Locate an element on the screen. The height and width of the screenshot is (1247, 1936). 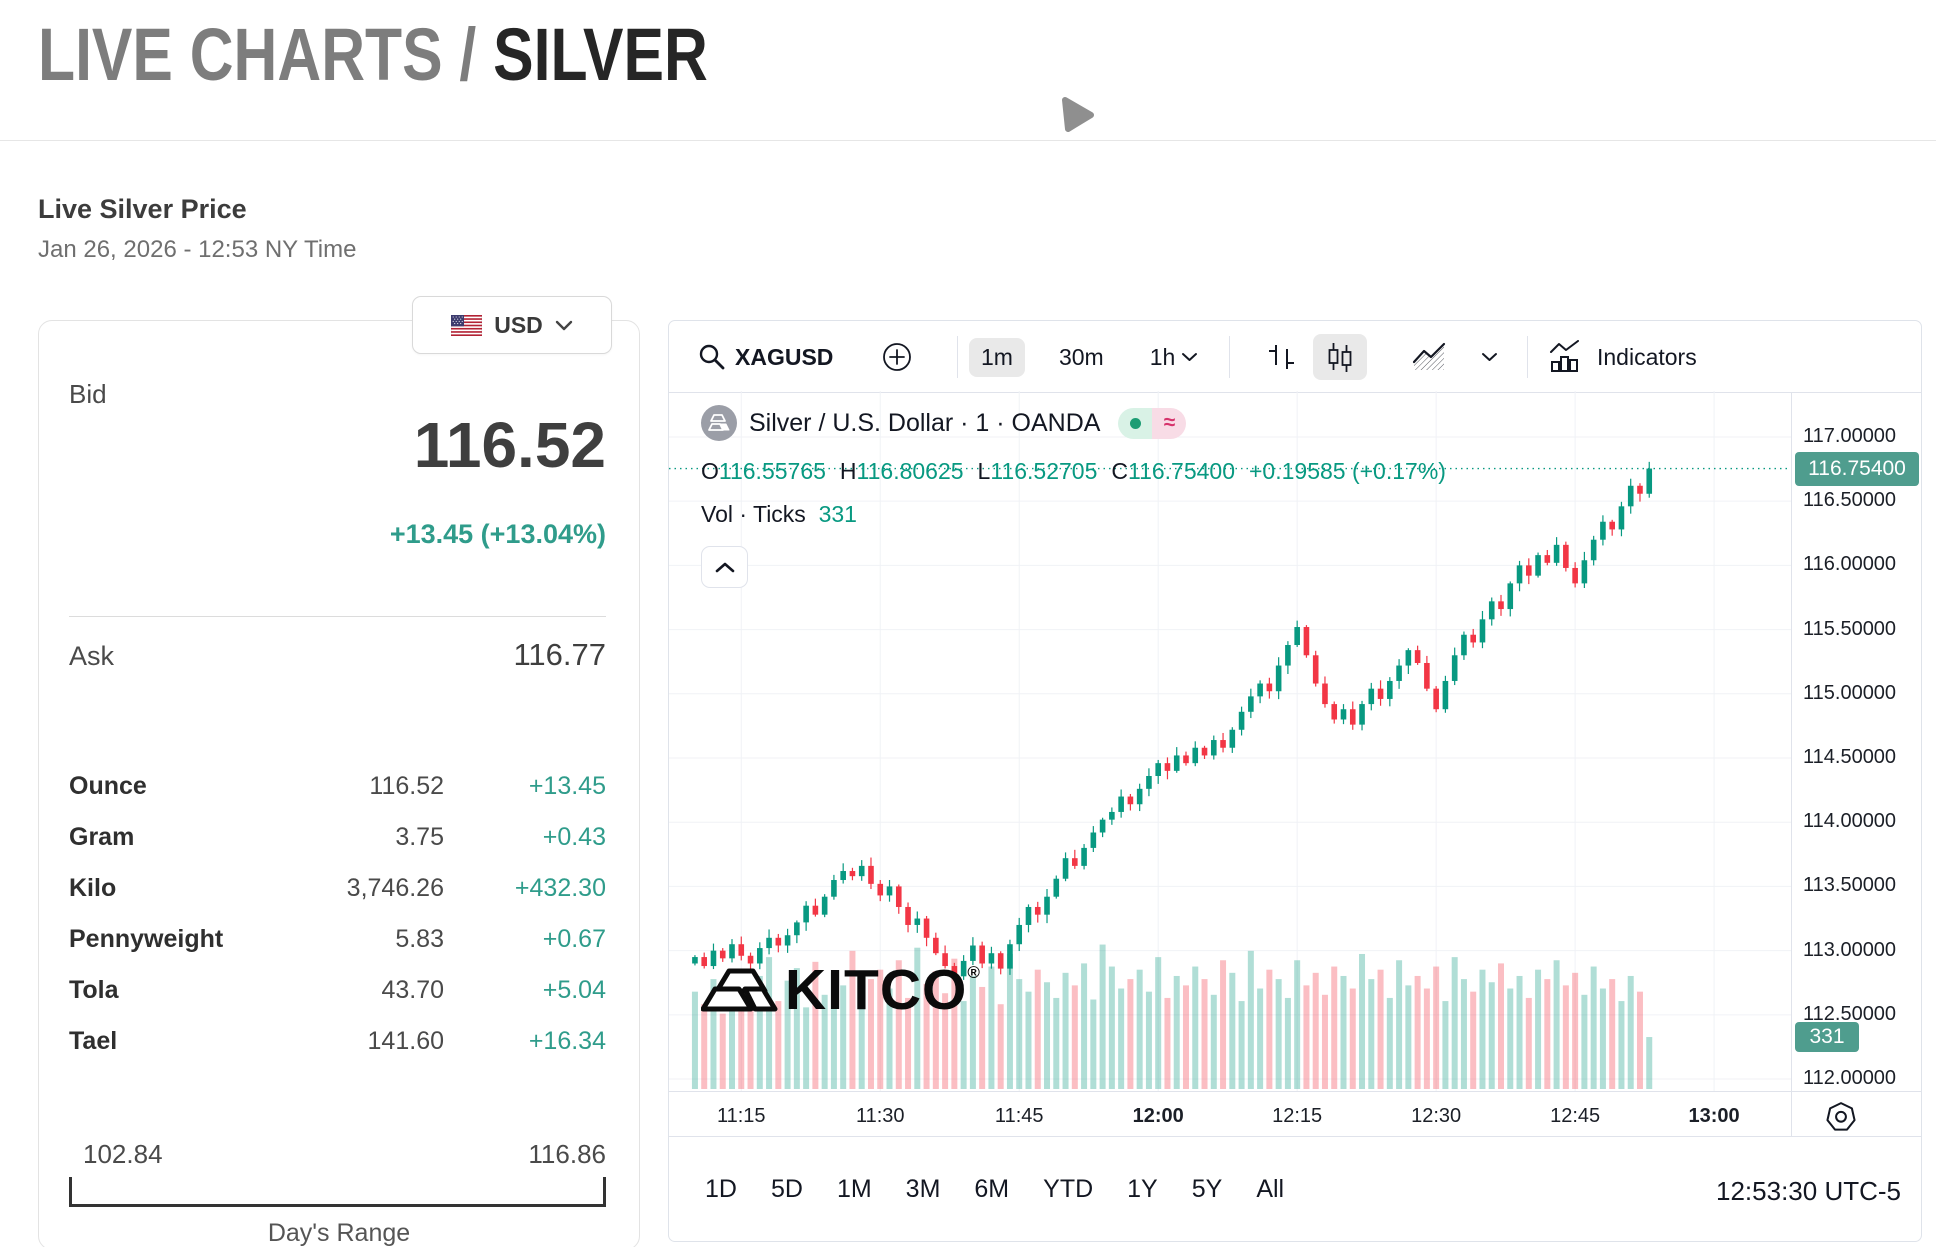
mouse-cursor-icon is located at coordinates (1078, 114).